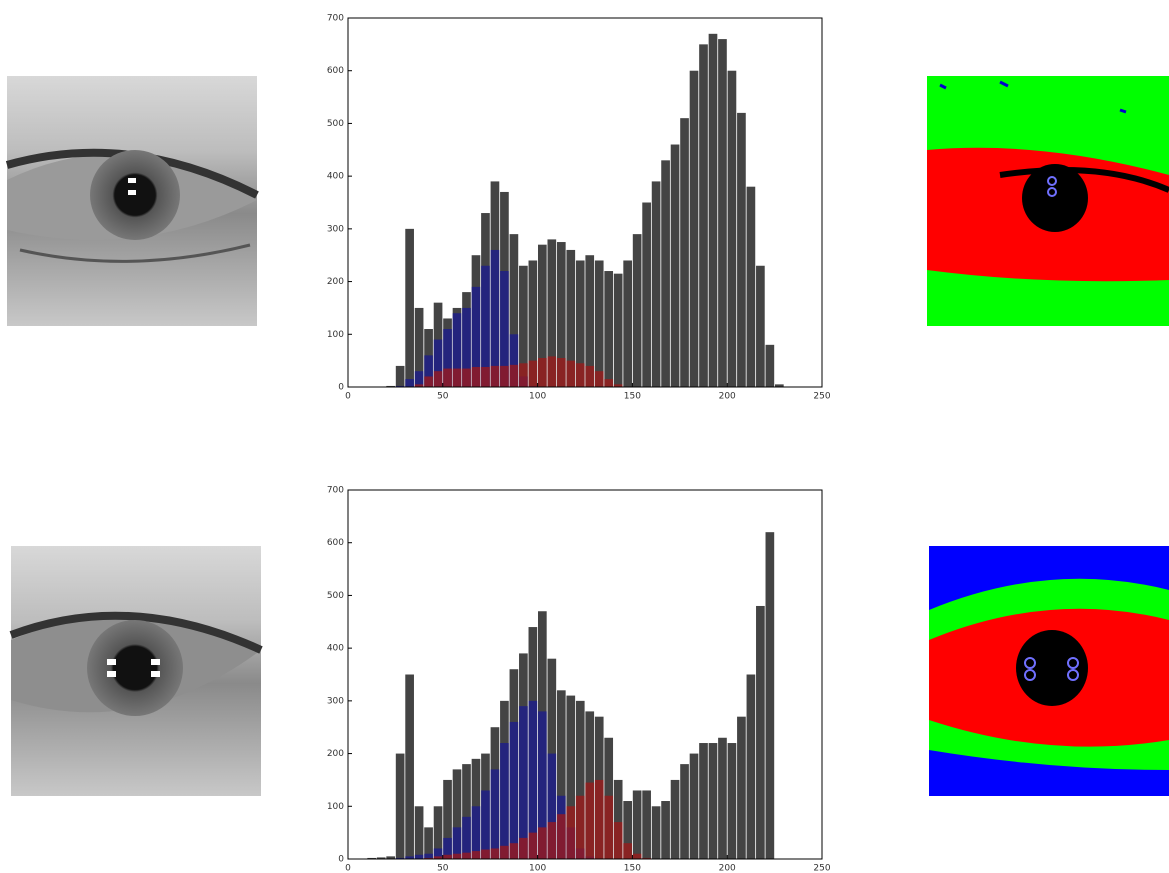 The height and width of the screenshot is (873, 1169). I want to click on x-tick-label: 150, so click(632, 397).